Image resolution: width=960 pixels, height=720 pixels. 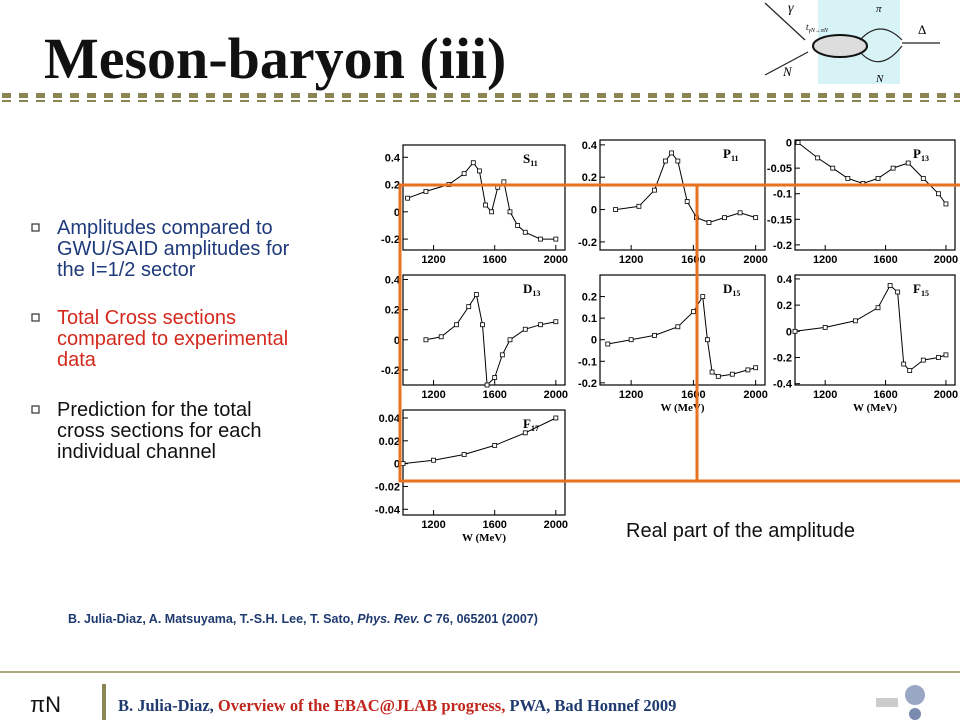 What do you see at coordinates (779, 169) in the screenshot?
I see `y-tick-label: -0.05` at bounding box center [779, 169].